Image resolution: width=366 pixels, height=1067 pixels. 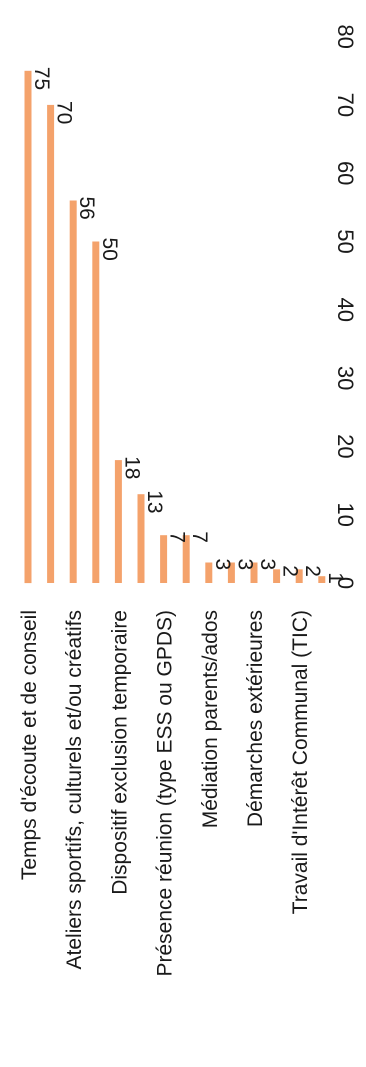 What do you see at coordinates (119, 752) in the screenshot?
I see `category-label: Dispositif exclusion temporaire` at bounding box center [119, 752].